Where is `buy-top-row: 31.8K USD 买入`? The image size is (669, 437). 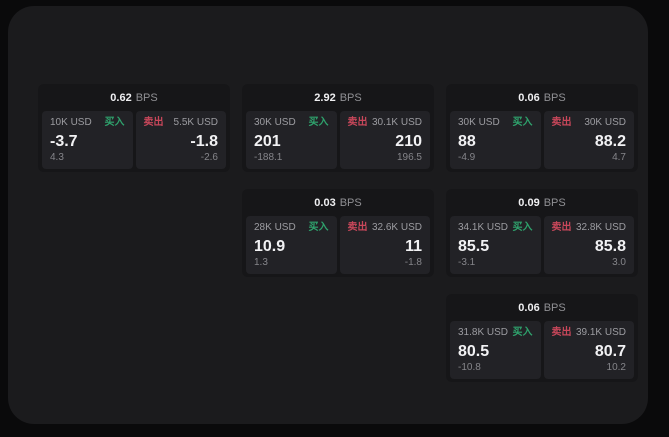
buy-top-row: 31.8K USD 买入 is located at coordinates (495, 333).